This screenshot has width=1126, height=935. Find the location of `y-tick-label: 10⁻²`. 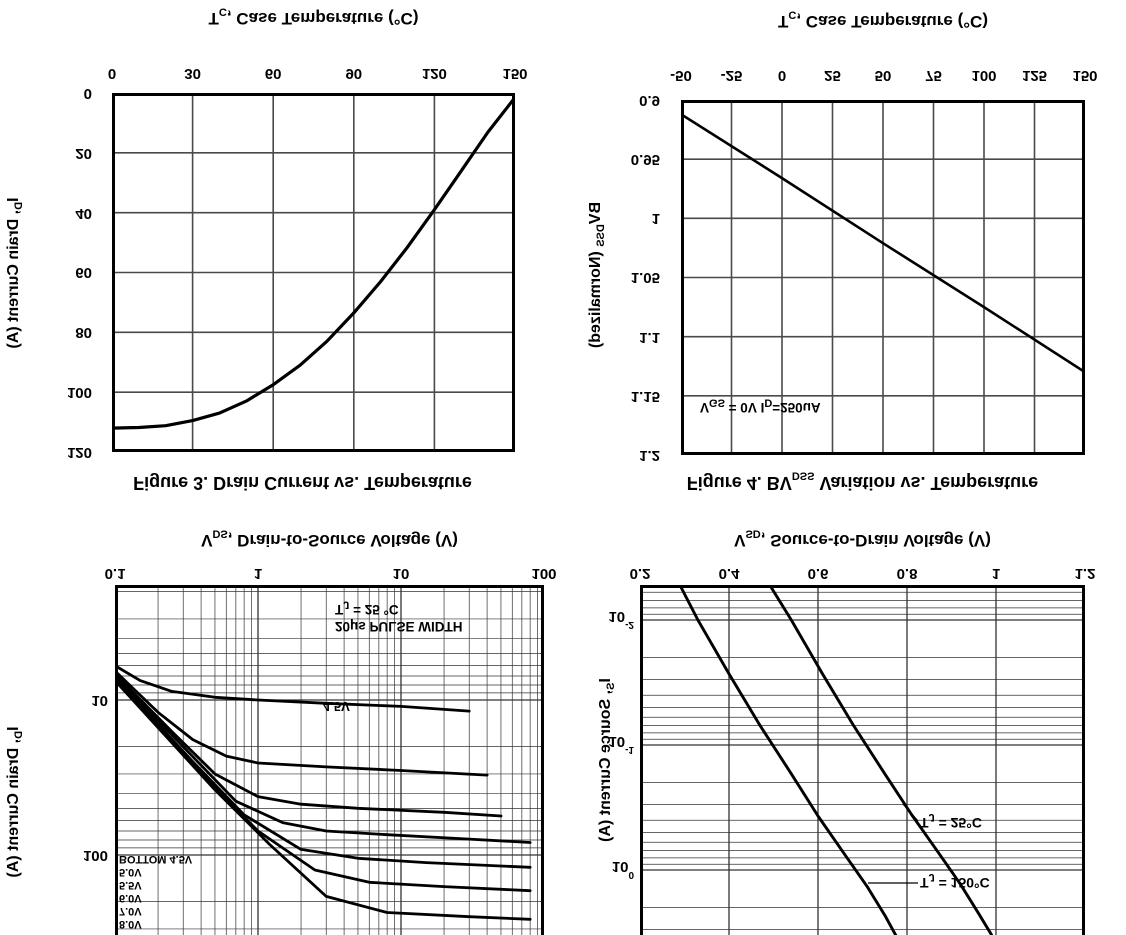

y-tick-label: 10⁻² is located at coordinates (621, 619).